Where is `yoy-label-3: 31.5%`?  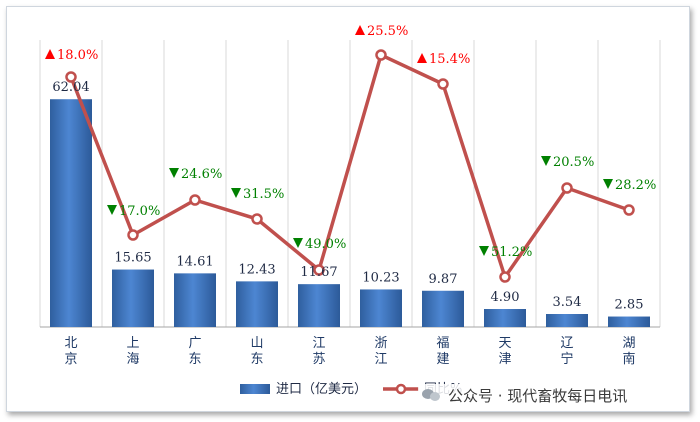 yoy-label-3: 31.5% is located at coordinates (257, 194).